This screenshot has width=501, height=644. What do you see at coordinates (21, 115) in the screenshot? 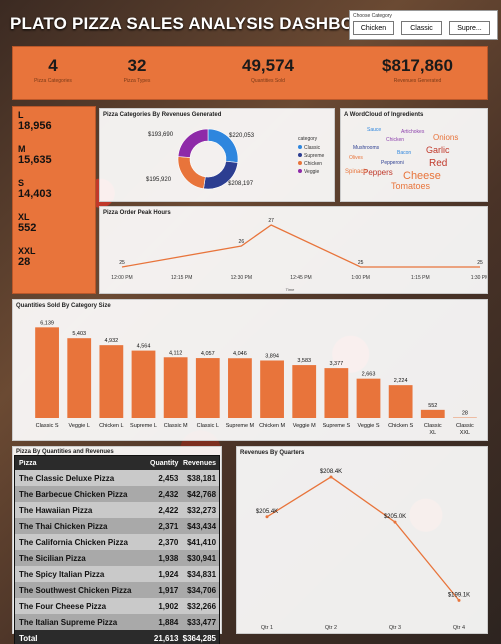
I see `size-label: L` at bounding box center [21, 115].